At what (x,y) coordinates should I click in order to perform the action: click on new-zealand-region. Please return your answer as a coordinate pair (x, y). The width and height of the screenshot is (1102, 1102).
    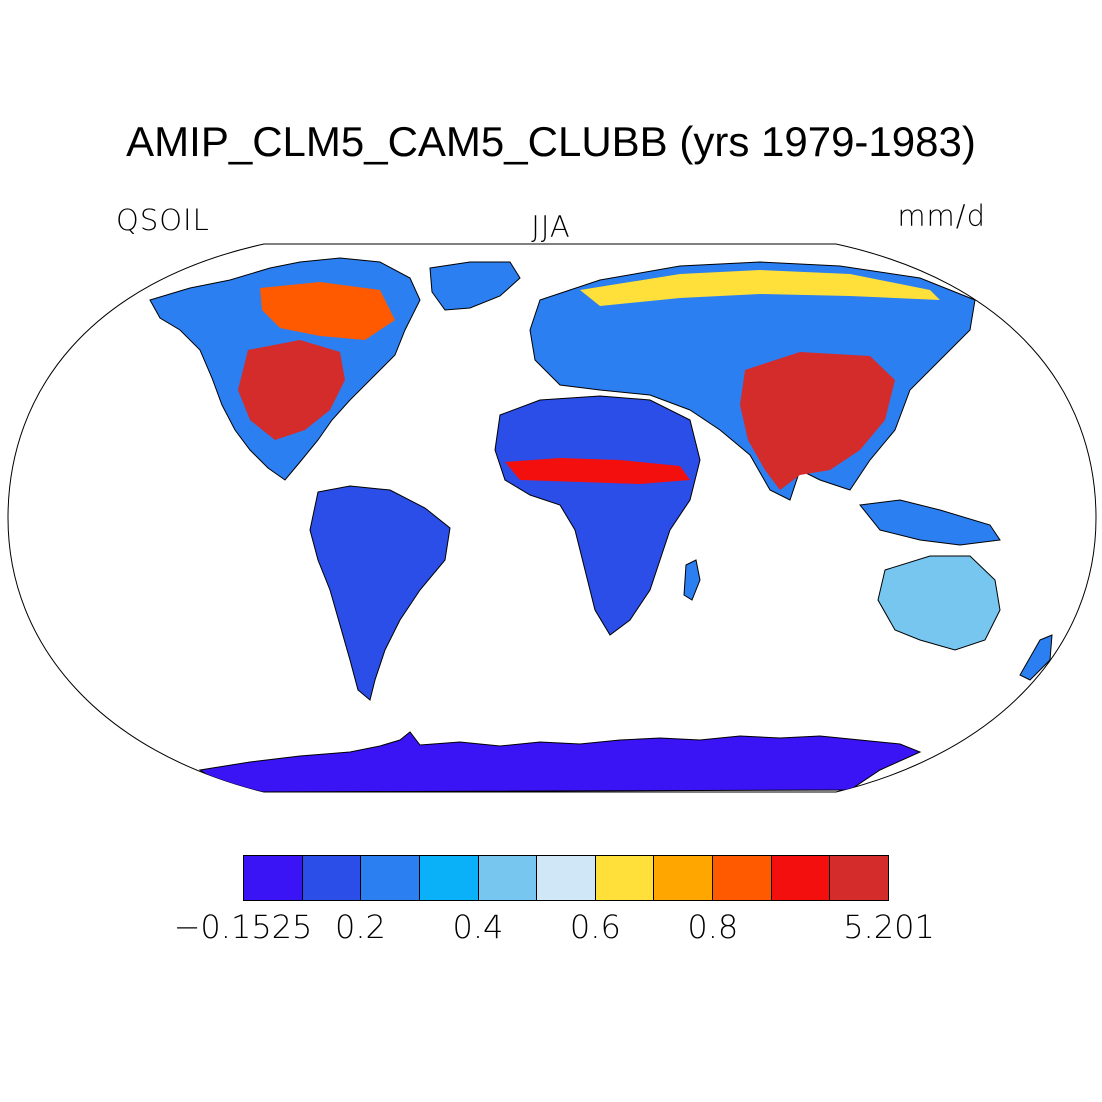
    Looking at the image, I should click on (1036, 657).